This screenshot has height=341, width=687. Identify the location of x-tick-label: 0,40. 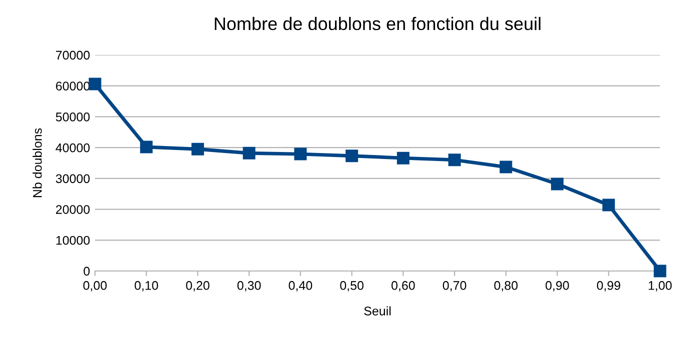
(300, 286).